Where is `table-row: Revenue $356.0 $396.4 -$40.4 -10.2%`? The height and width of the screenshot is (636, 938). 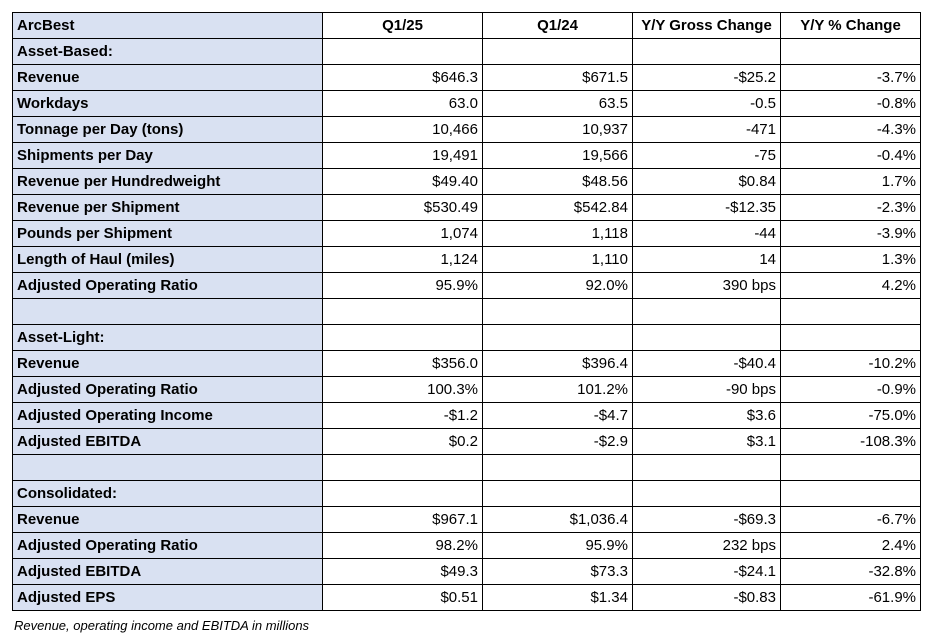
table-row: Revenue $356.0 $396.4 -$40.4 -10.2% is located at coordinates (466, 363).